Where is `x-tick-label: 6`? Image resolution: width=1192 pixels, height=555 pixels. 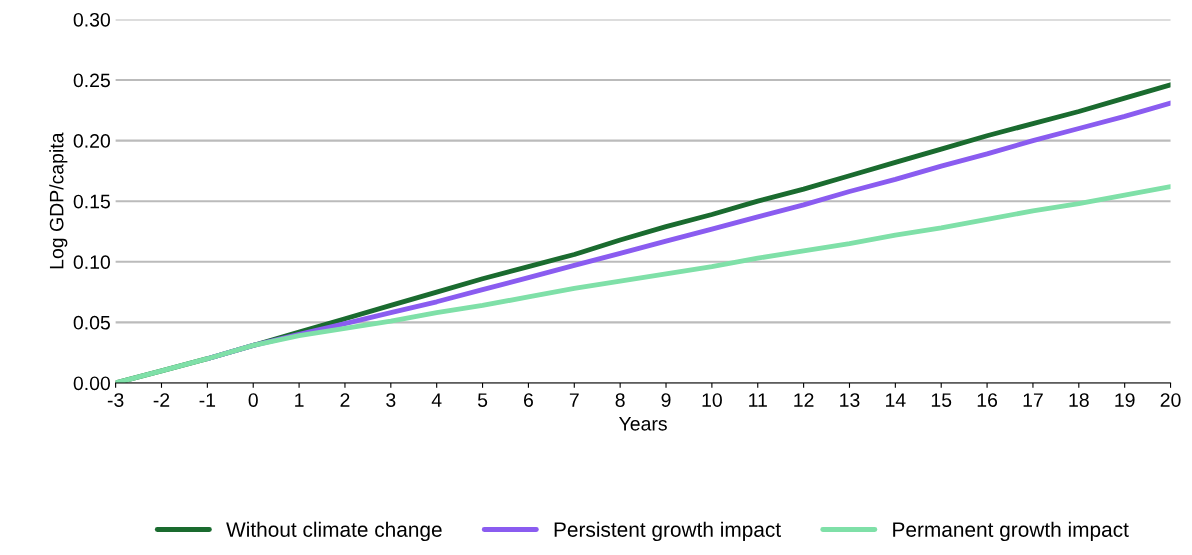
x-tick-label: 6 is located at coordinates (528, 400).